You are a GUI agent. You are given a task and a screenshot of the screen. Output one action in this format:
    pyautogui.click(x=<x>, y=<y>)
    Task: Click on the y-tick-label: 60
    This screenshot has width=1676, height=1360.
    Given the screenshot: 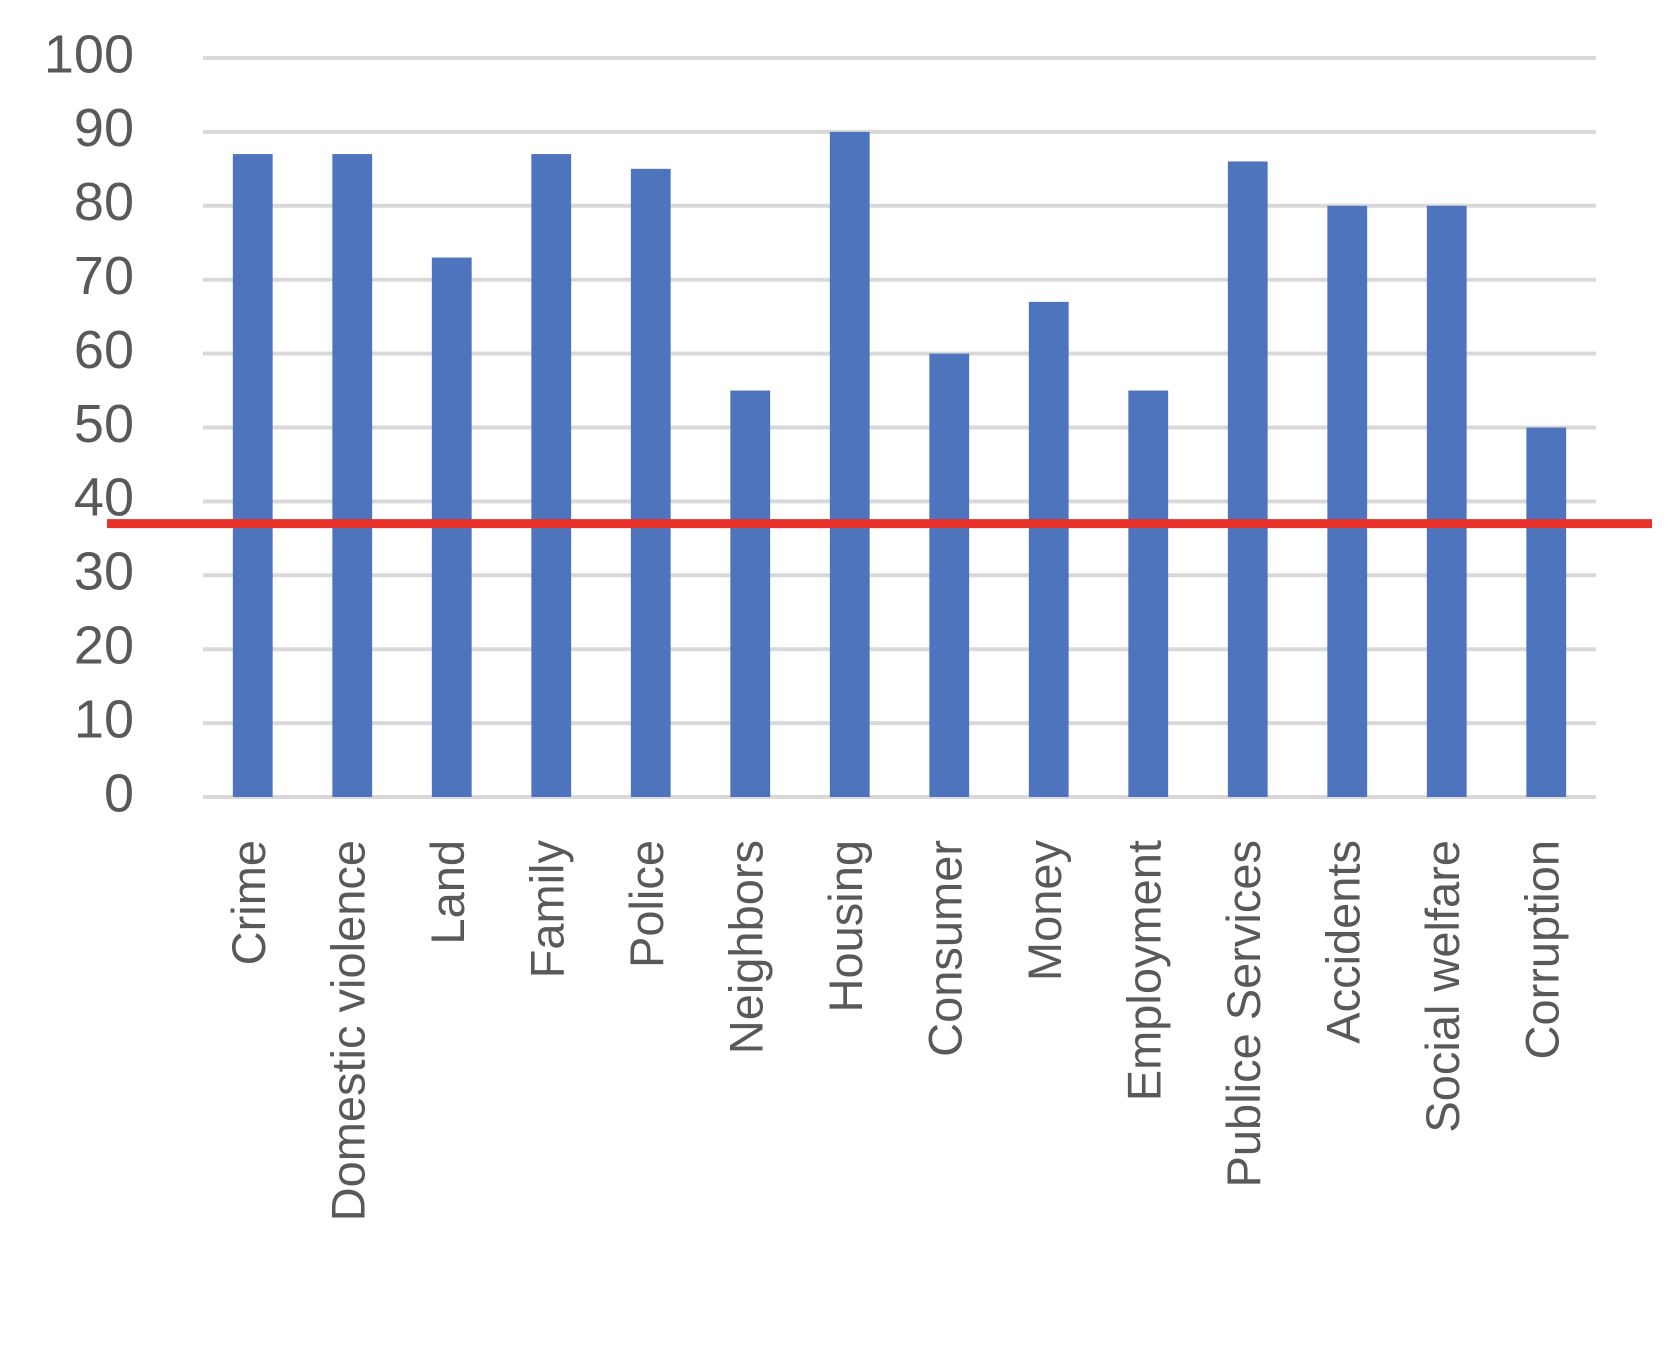 What is the action you would take?
    pyautogui.click(x=104, y=350)
    